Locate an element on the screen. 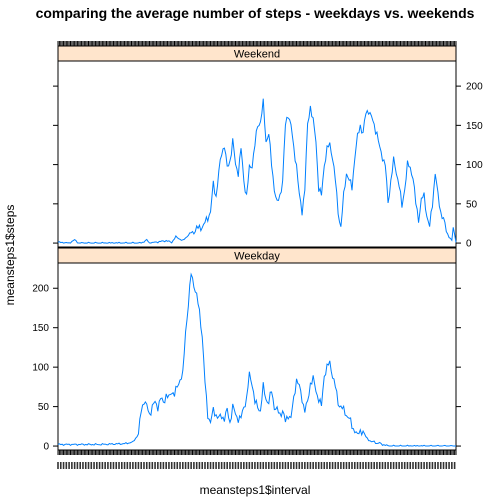  y-tick-label: 50 is located at coordinates (44, 407).